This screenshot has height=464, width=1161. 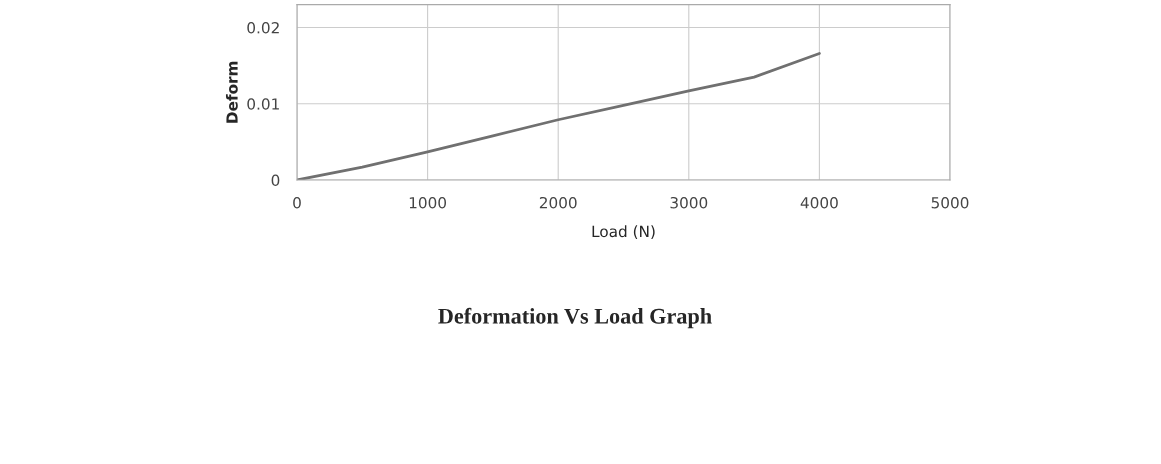 What do you see at coordinates (297, 202) in the screenshot?
I see `x-tick-label: 0` at bounding box center [297, 202].